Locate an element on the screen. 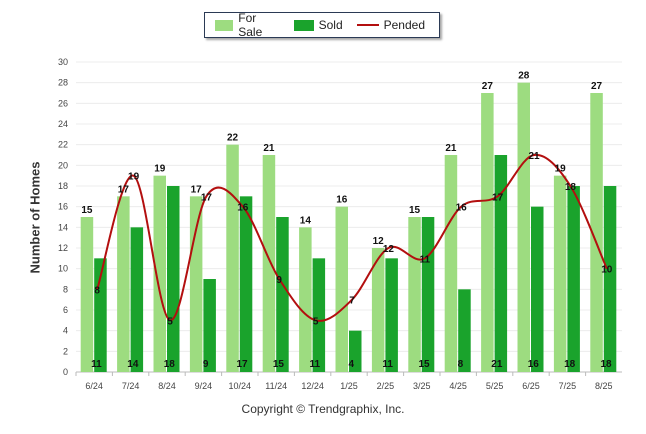  pended-value-label: 8 is located at coordinates (97, 290).